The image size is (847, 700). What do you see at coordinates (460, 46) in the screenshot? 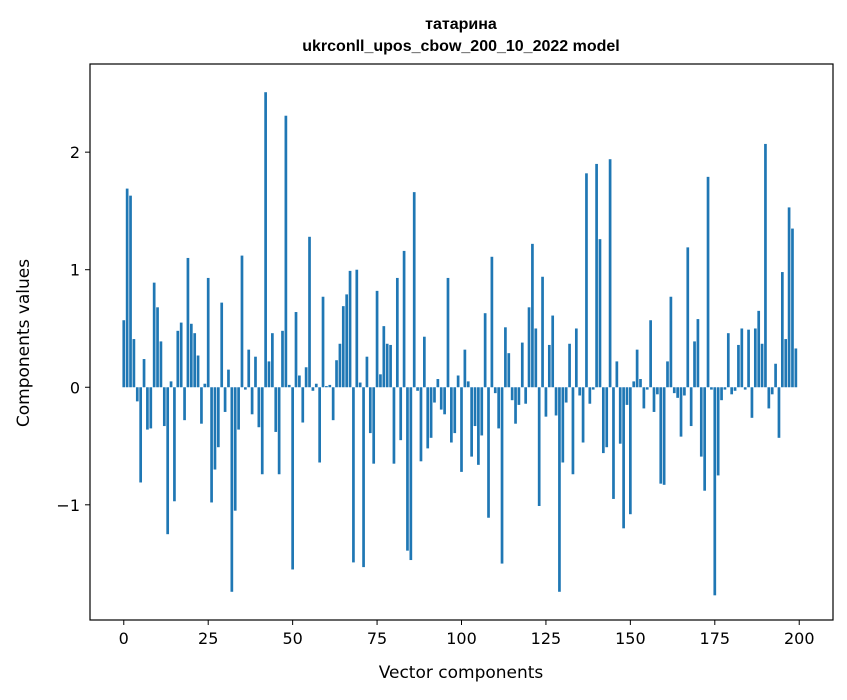
I see `chart-title-line-2: ukrconll_upos_cbow_200_10_2022 model` at bounding box center [460, 46].